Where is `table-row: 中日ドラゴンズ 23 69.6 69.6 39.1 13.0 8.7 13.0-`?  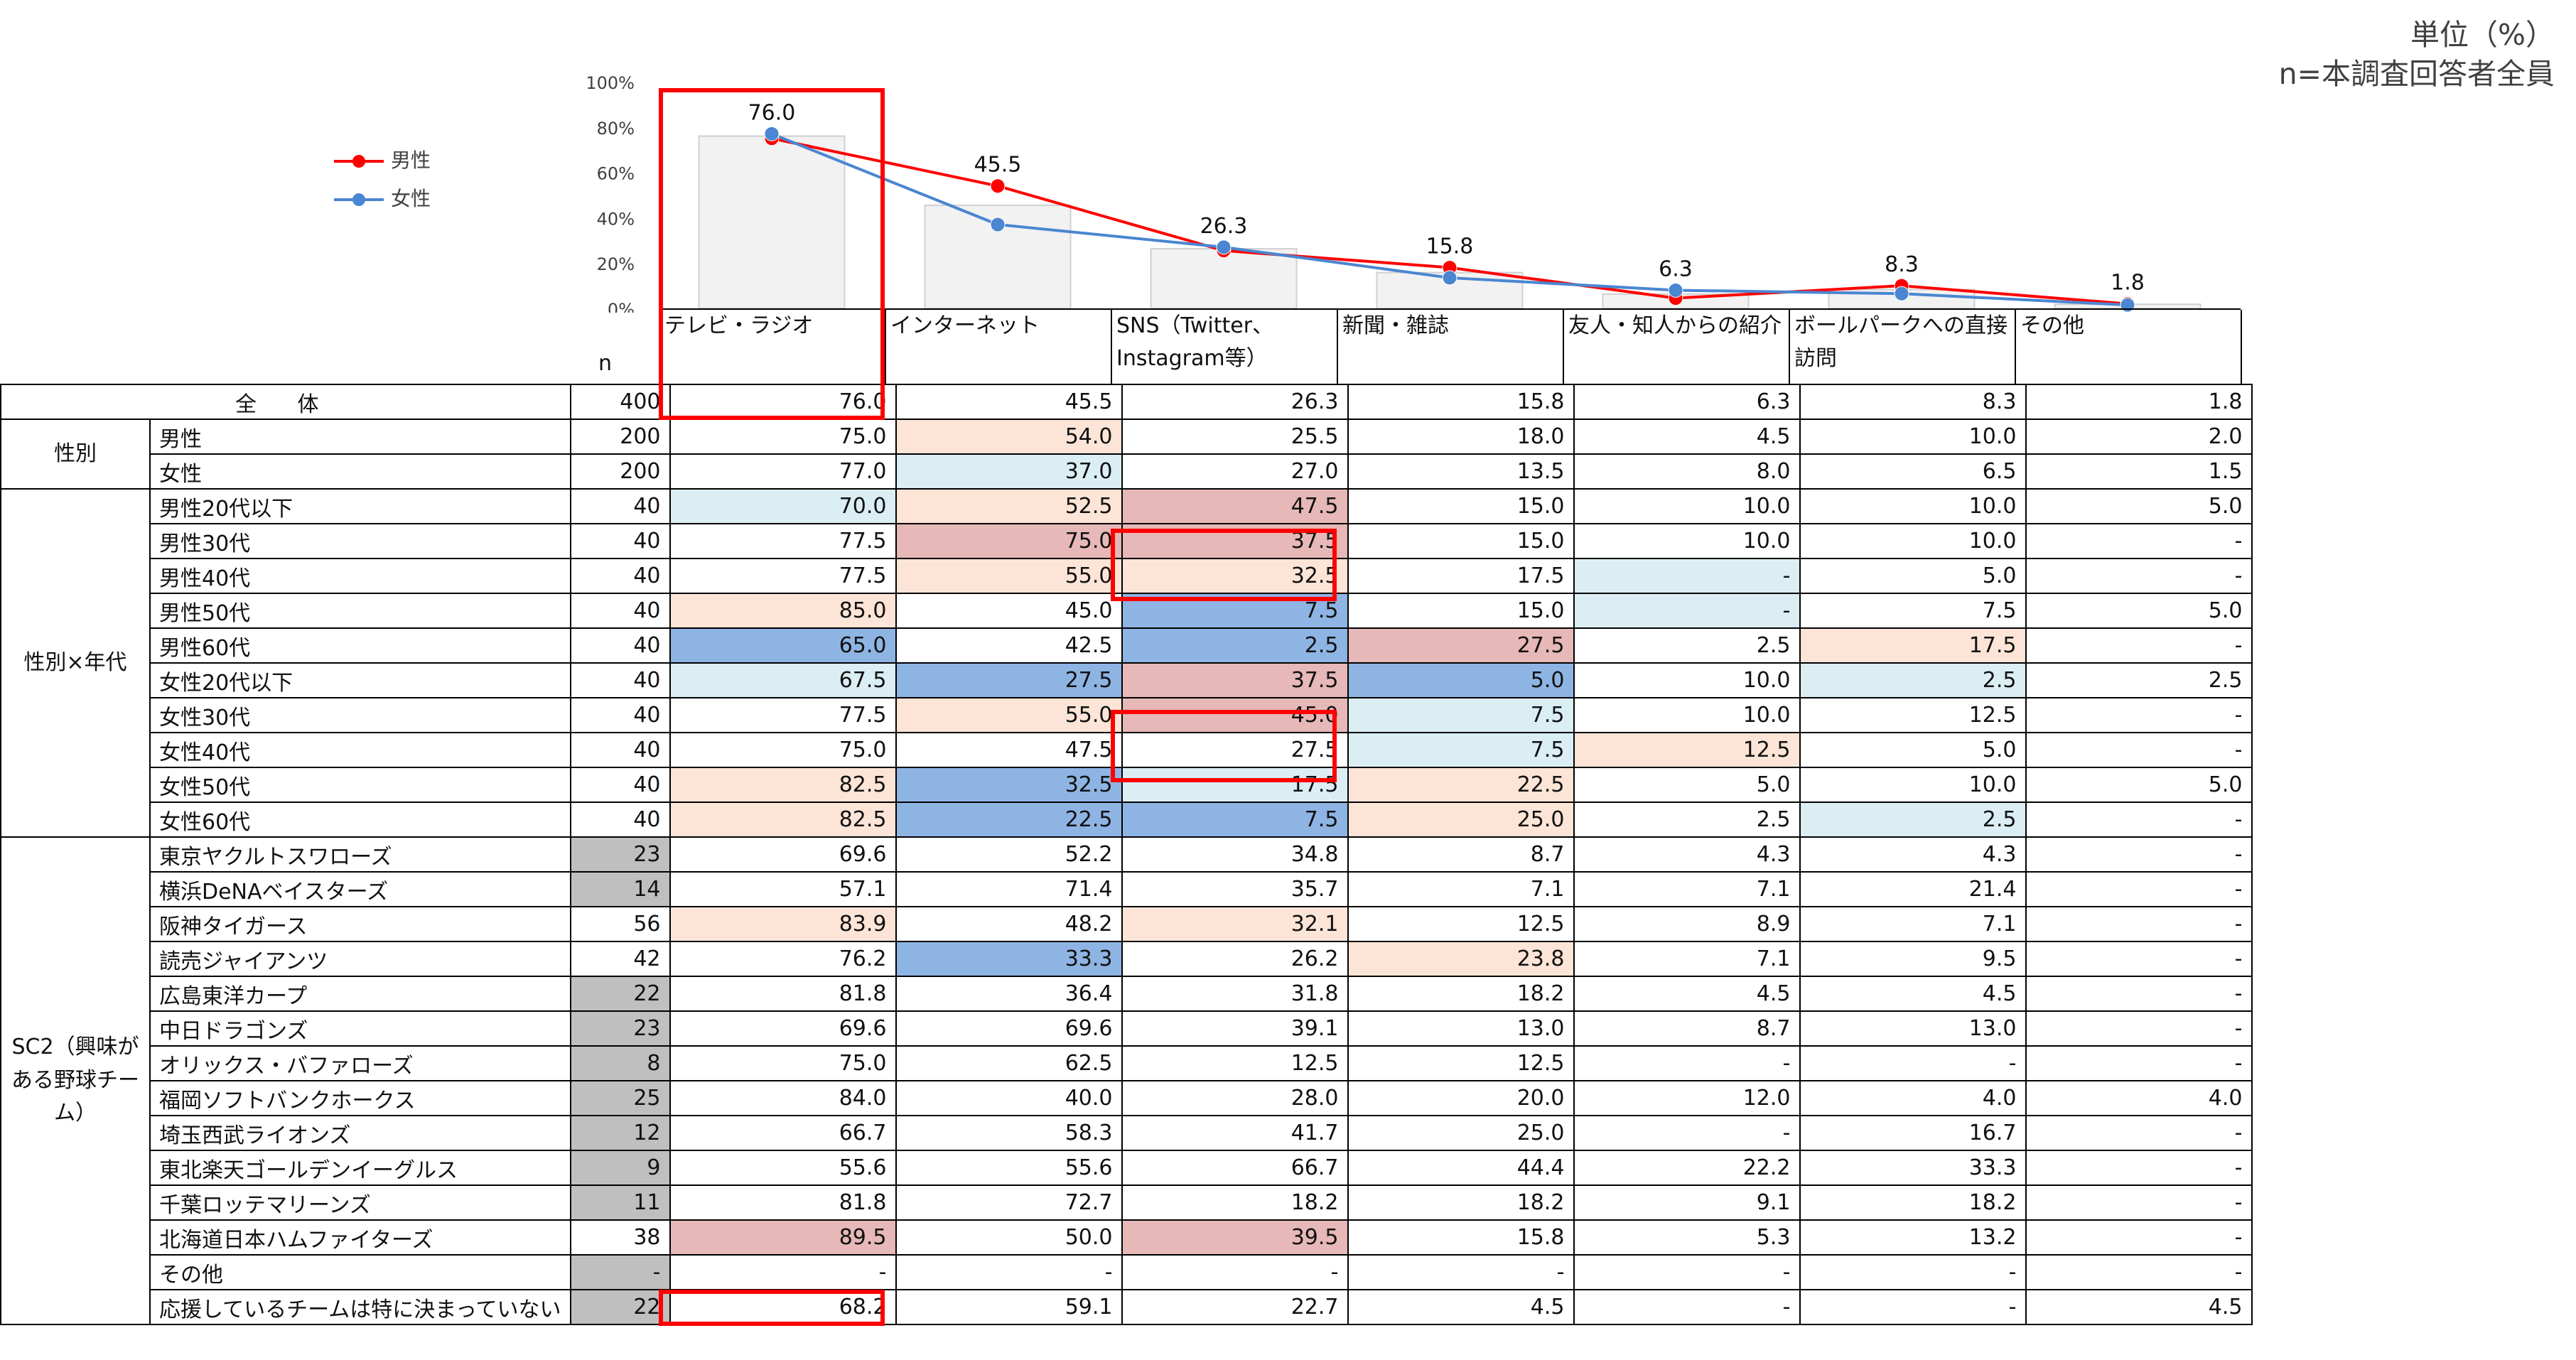
table-row: 中日ドラゴンズ 23 69.6 69.6 39.1 13.0 8.7 13.0- is located at coordinates (1127, 1028).